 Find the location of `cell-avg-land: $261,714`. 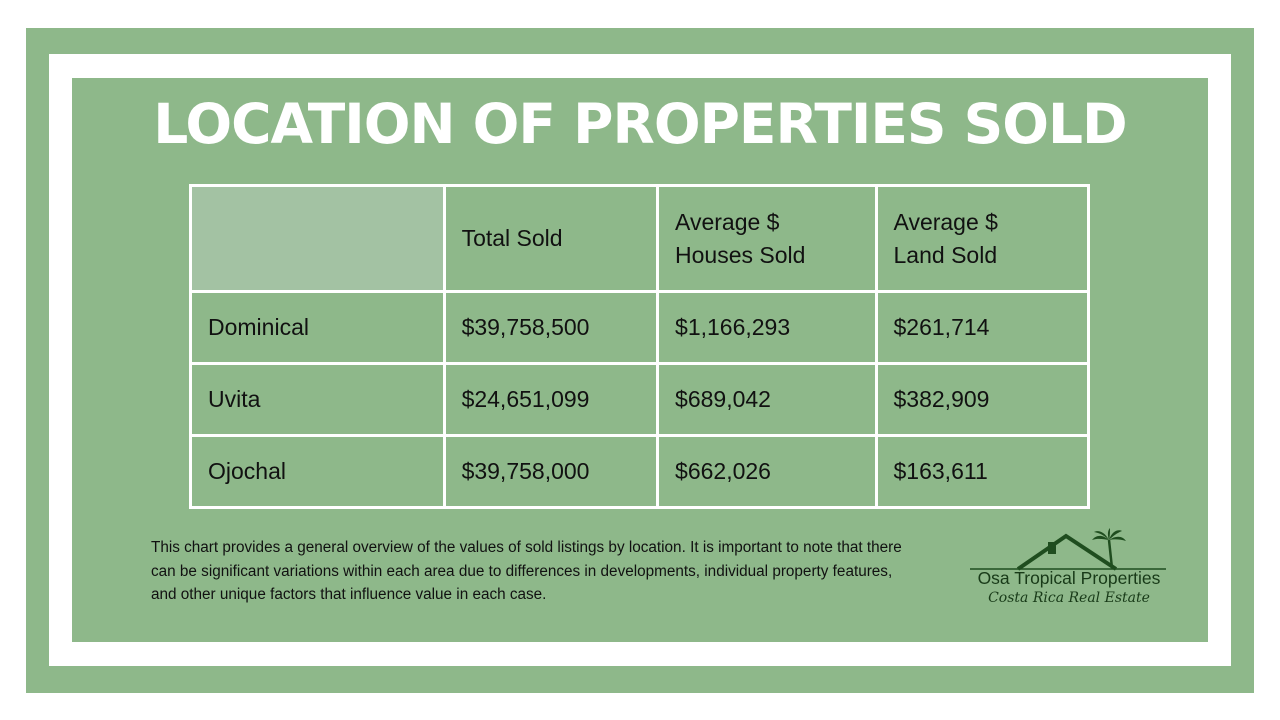

cell-avg-land: $261,714 is located at coordinates (982, 327).